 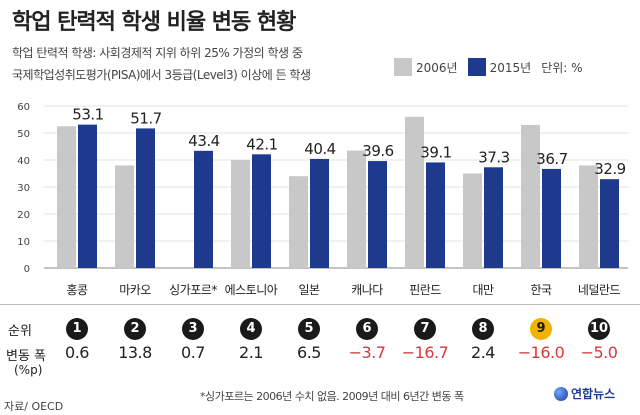 What do you see at coordinates (483, 290) in the screenshot?
I see `category-label: 대만` at bounding box center [483, 290].